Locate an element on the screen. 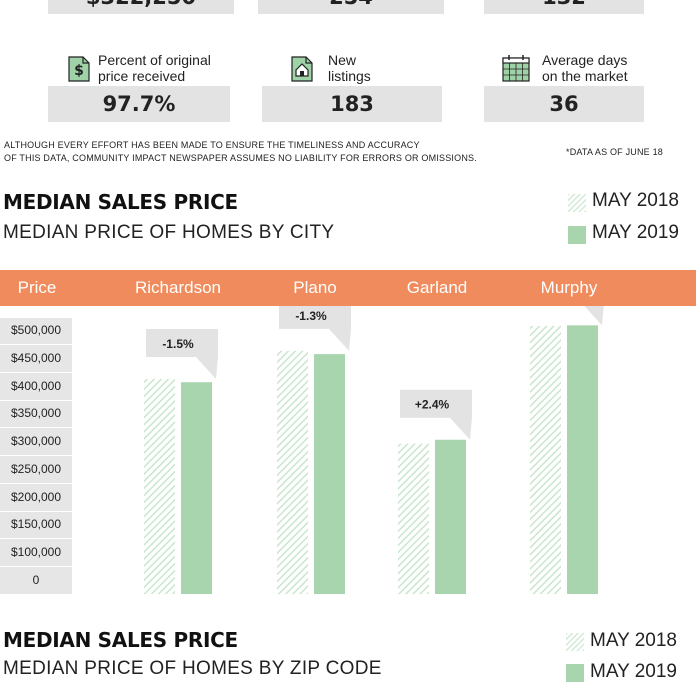  data-as-of-note: *DATA AS OF JUNE 18 is located at coordinates (614, 152).